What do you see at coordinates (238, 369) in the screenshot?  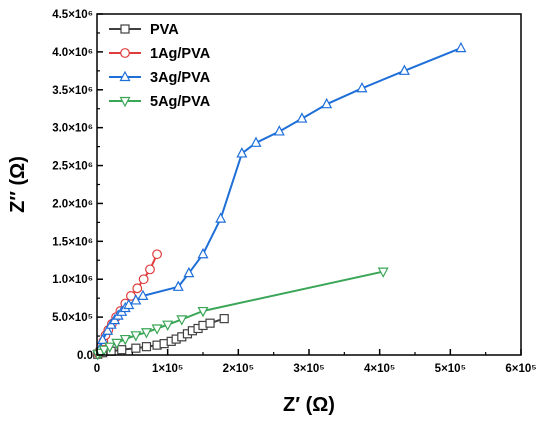 I see `x-tick-label: 2×10⁵` at bounding box center [238, 369].